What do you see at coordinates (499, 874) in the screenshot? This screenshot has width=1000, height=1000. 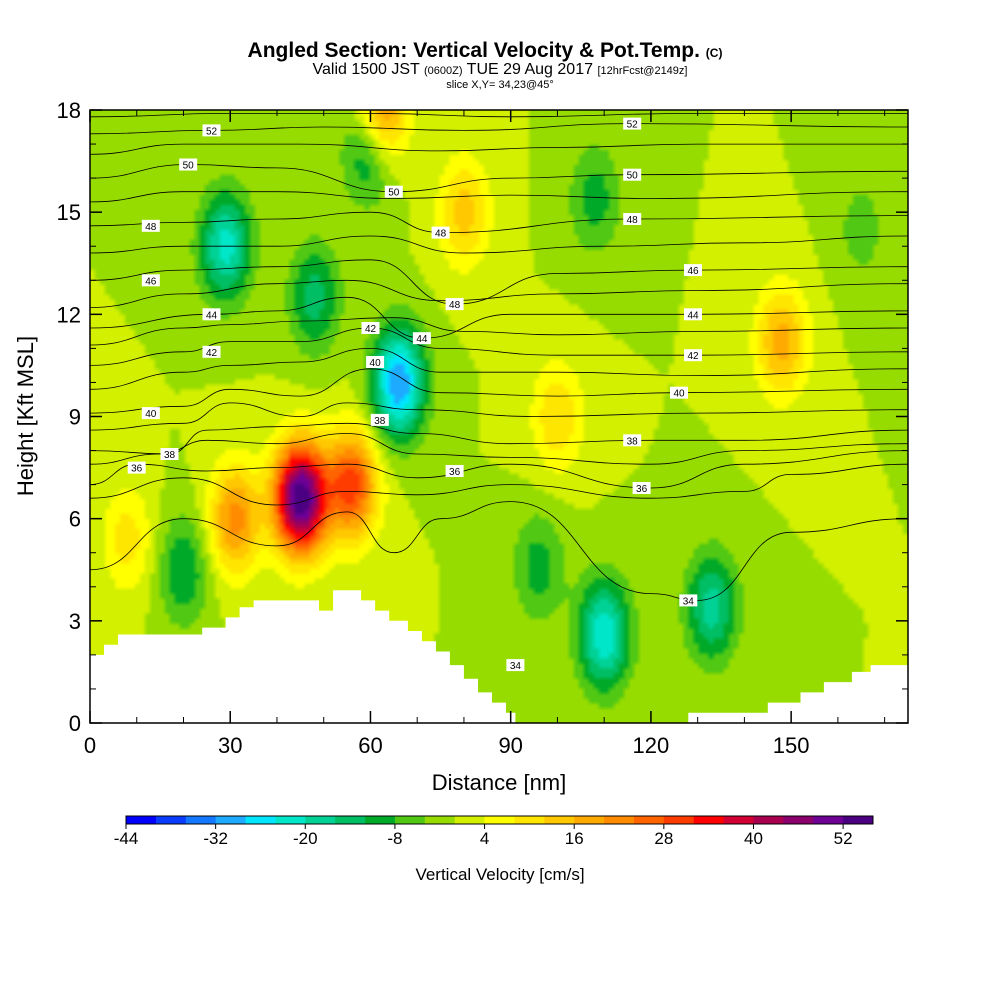 I see `colorbar-label: Vertical Velocity [cm/s]` at bounding box center [499, 874].